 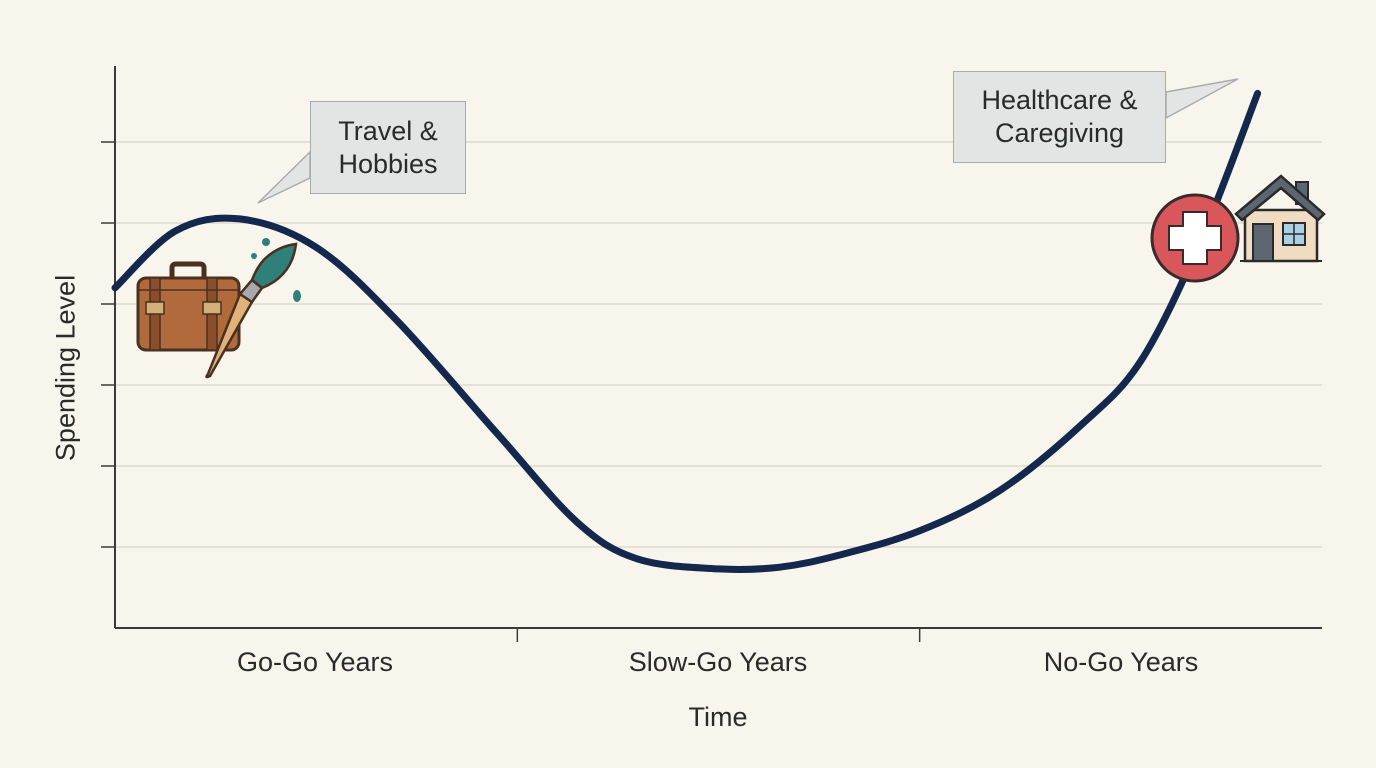 What do you see at coordinates (1195, 238) in the screenshot?
I see `medical-cross-icon` at bounding box center [1195, 238].